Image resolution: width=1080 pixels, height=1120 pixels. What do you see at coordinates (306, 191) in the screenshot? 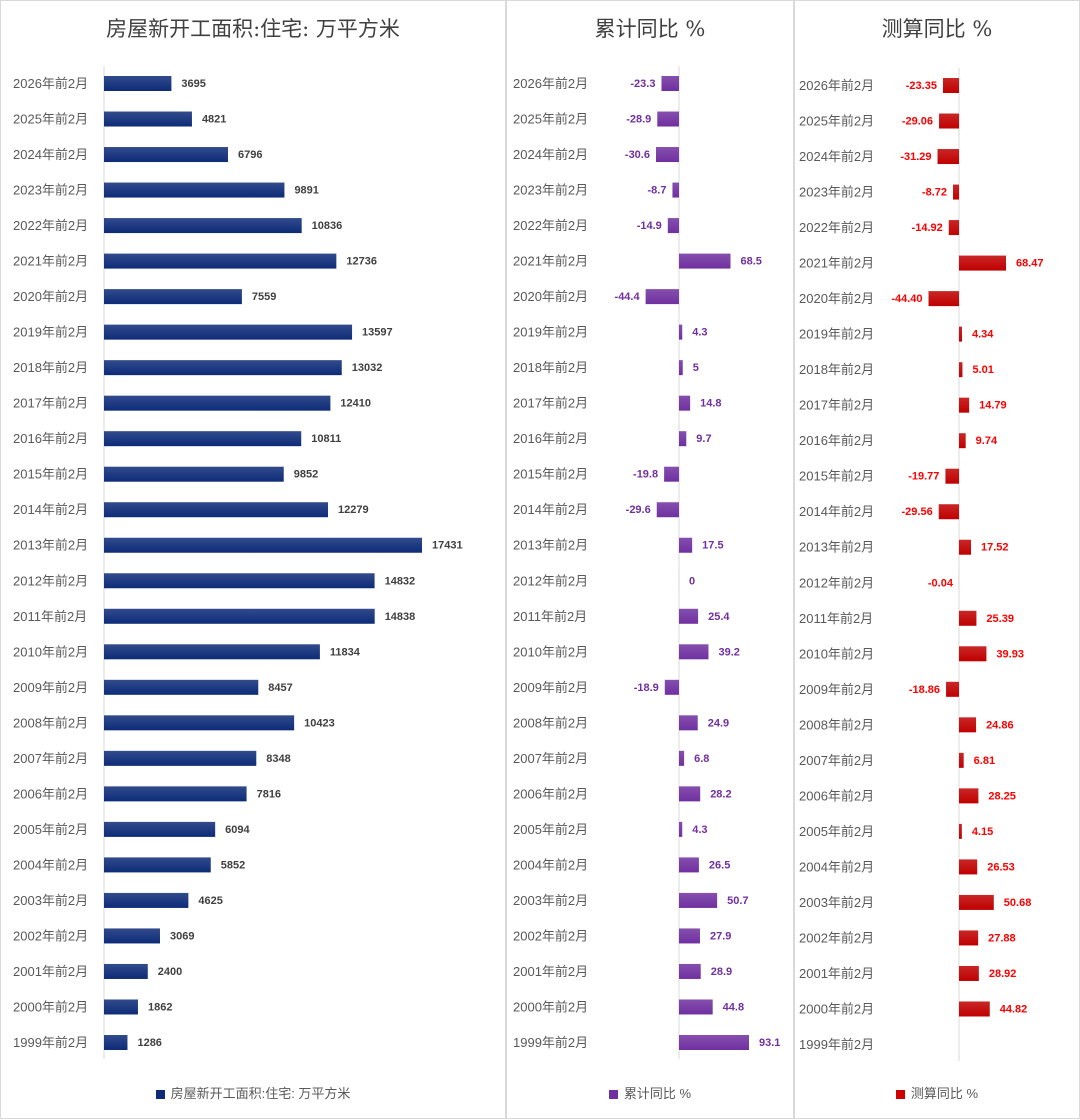
I see `data-label: 9891` at bounding box center [306, 191].